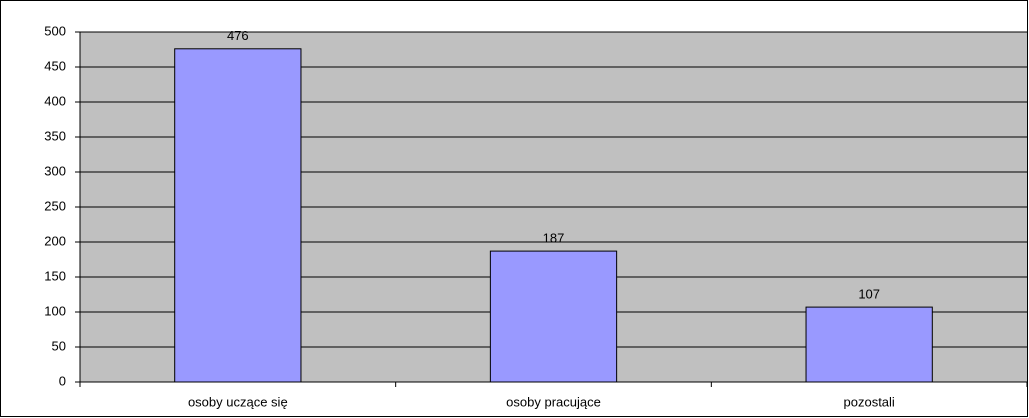 This screenshot has width=1029, height=418. Describe the element at coordinates (55, 30) in the screenshot. I see `y-tick-label: 500` at that location.